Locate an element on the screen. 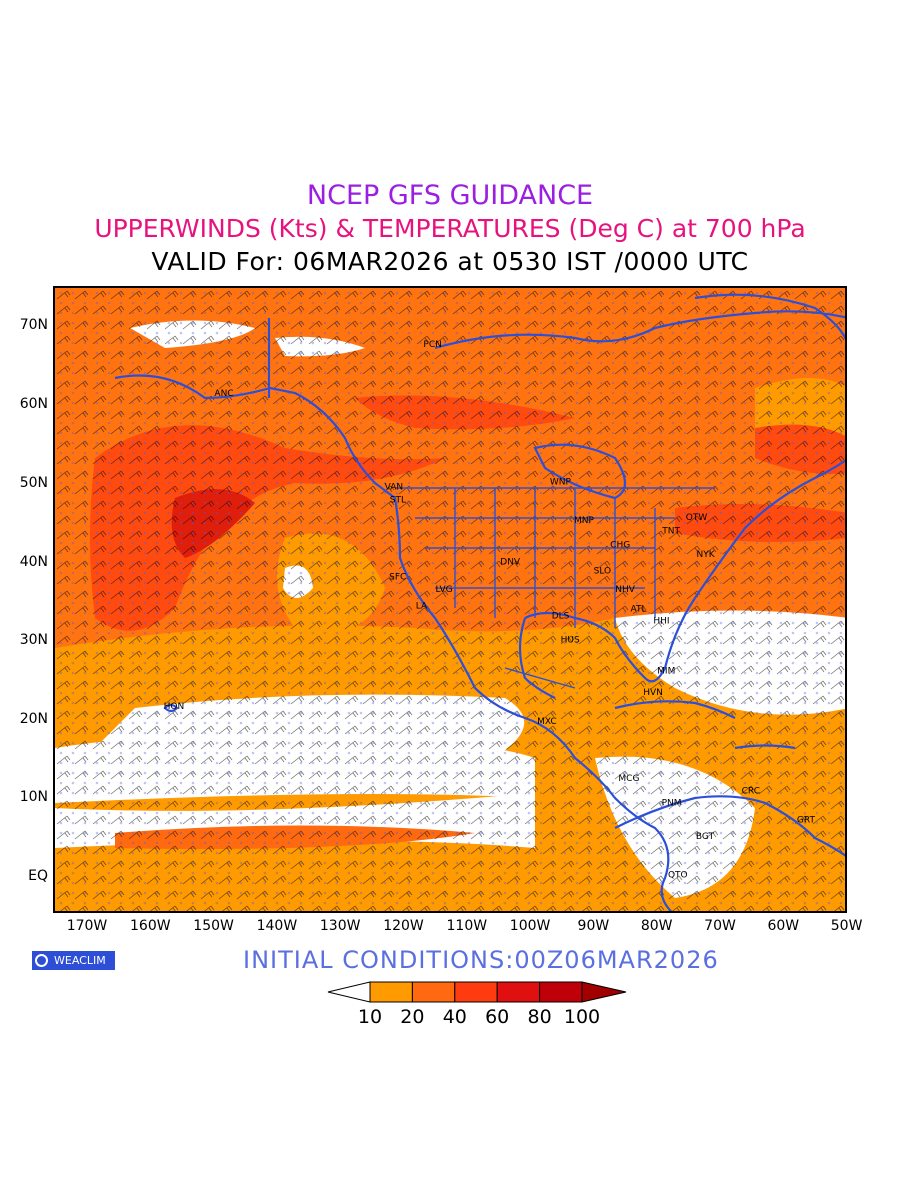 The height and width of the screenshot is (1200, 900). legend-label: 80 is located at coordinates (539, 1017).